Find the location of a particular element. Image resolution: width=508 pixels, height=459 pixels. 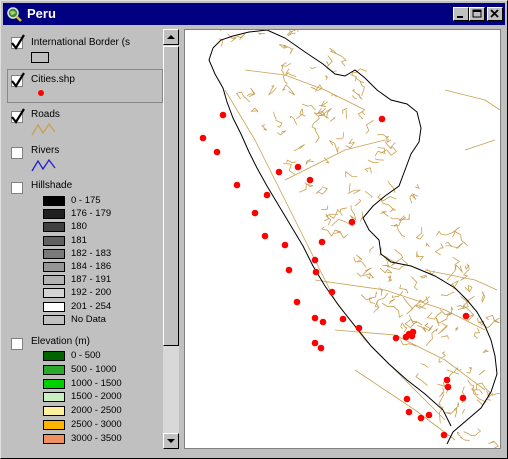

layer-name: International Border (s is located at coordinates (80, 42).